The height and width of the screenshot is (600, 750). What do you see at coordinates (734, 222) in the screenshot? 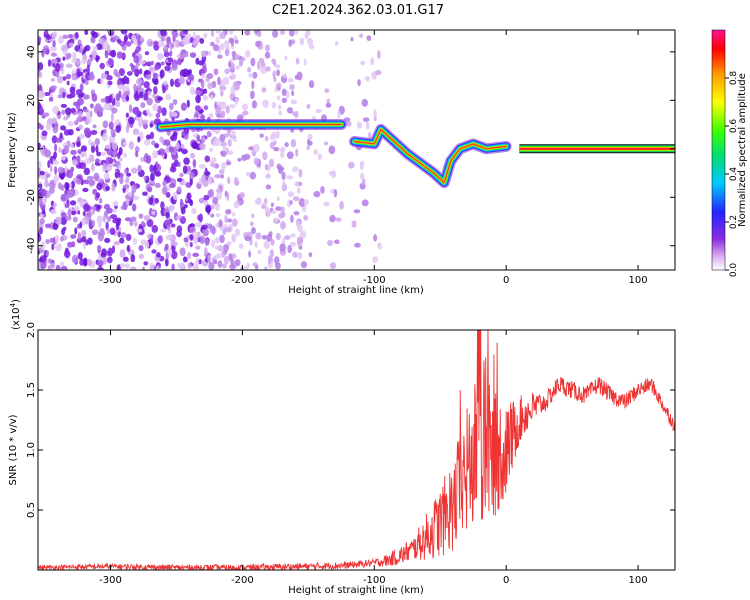
I see `colorbar-tick-label: 0.2` at bounding box center [734, 222].